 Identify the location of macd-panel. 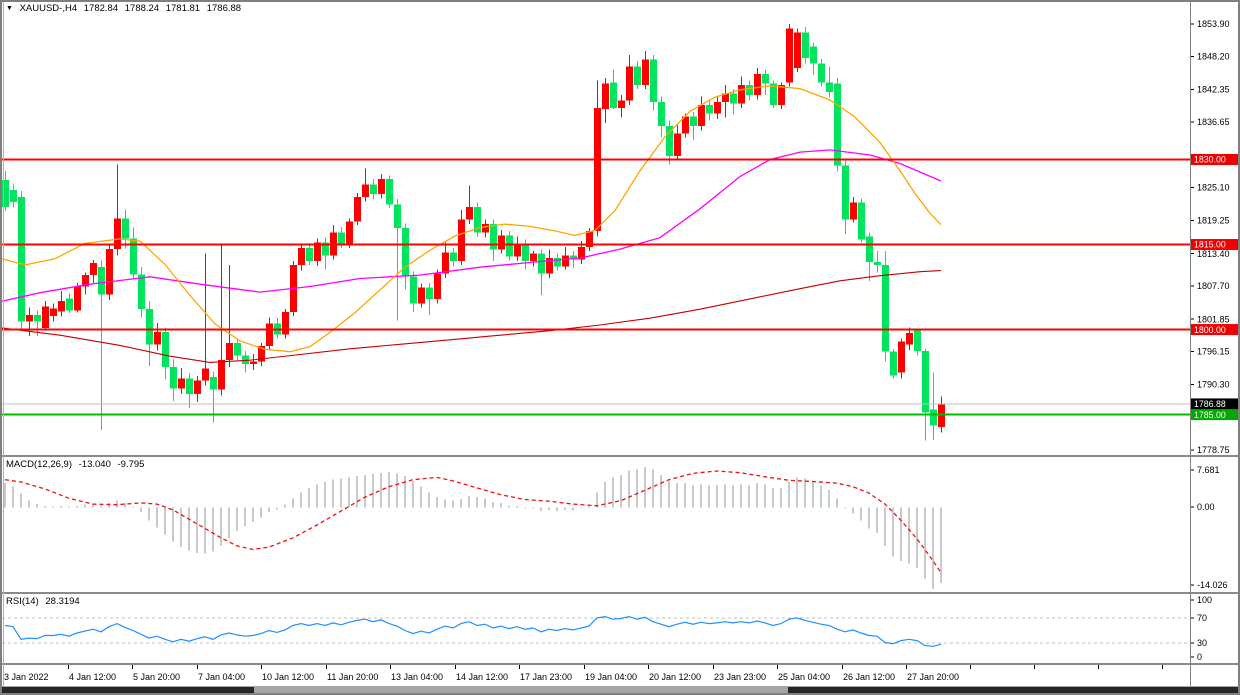
(473, 527).